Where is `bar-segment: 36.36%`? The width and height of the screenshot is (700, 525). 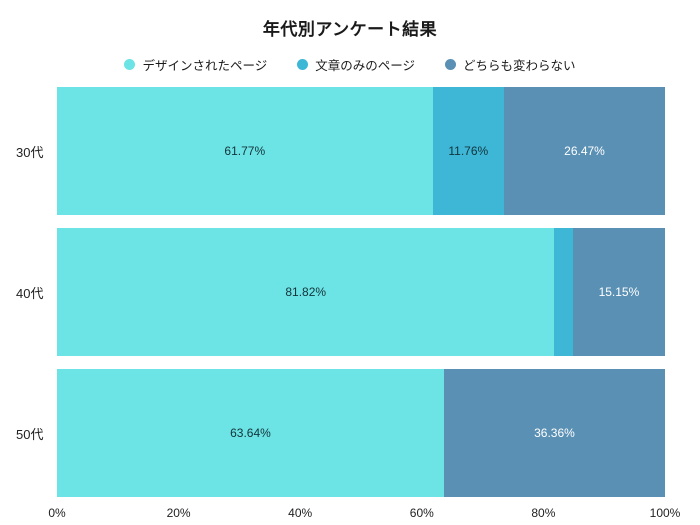
bar-segment: 36.36% is located at coordinates (554, 433).